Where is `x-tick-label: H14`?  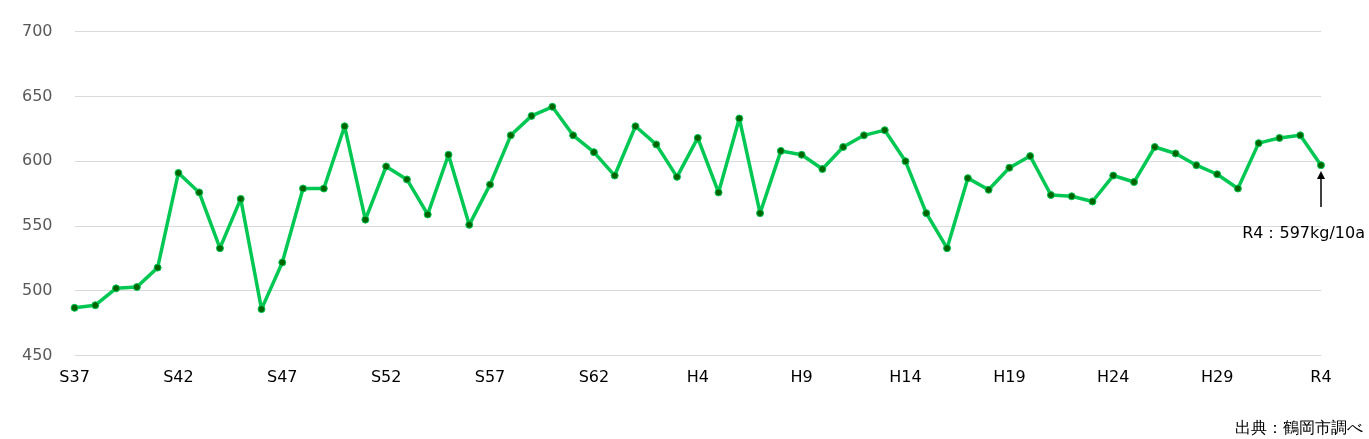 x-tick-label: H14 is located at coordinates (905, 376).